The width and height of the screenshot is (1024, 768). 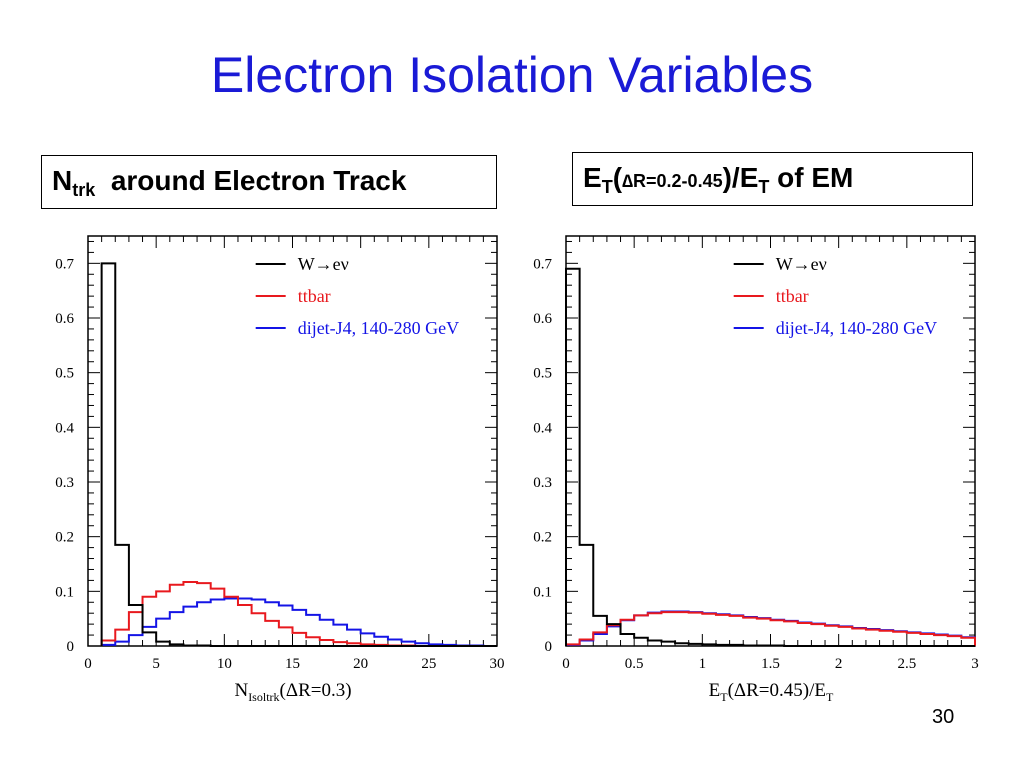 What do you see at coordinates (497, 664) in the screenshot?
I see `x-tick-label: 30` at bounding box center [497, 664].